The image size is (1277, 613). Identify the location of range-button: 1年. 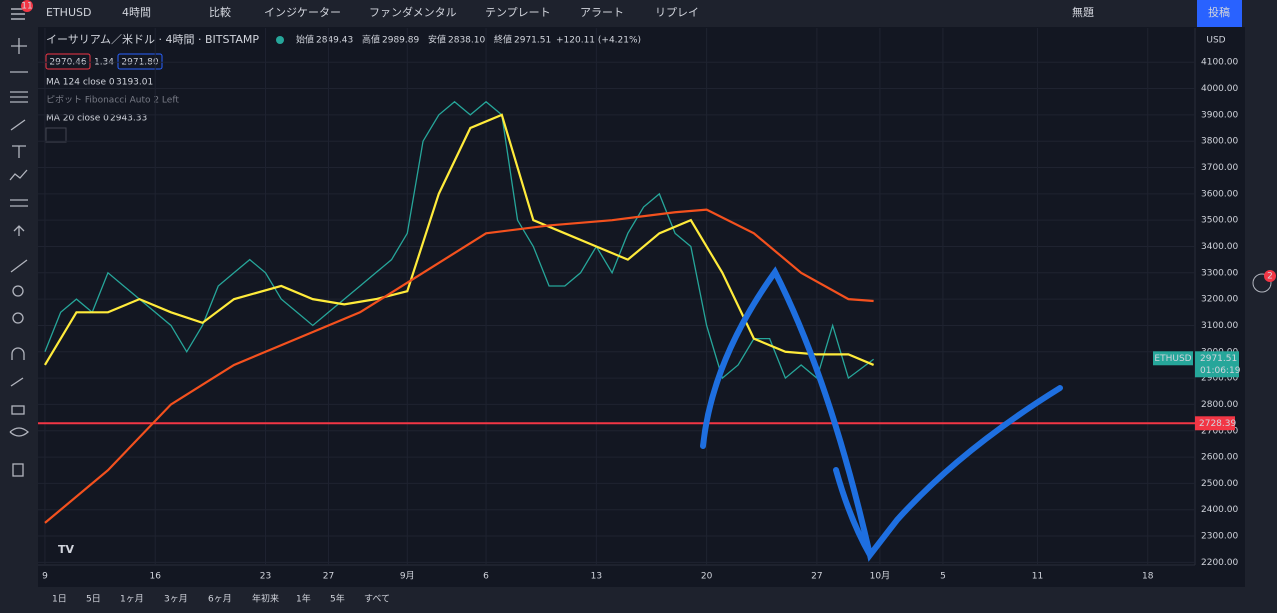
(303, 599).